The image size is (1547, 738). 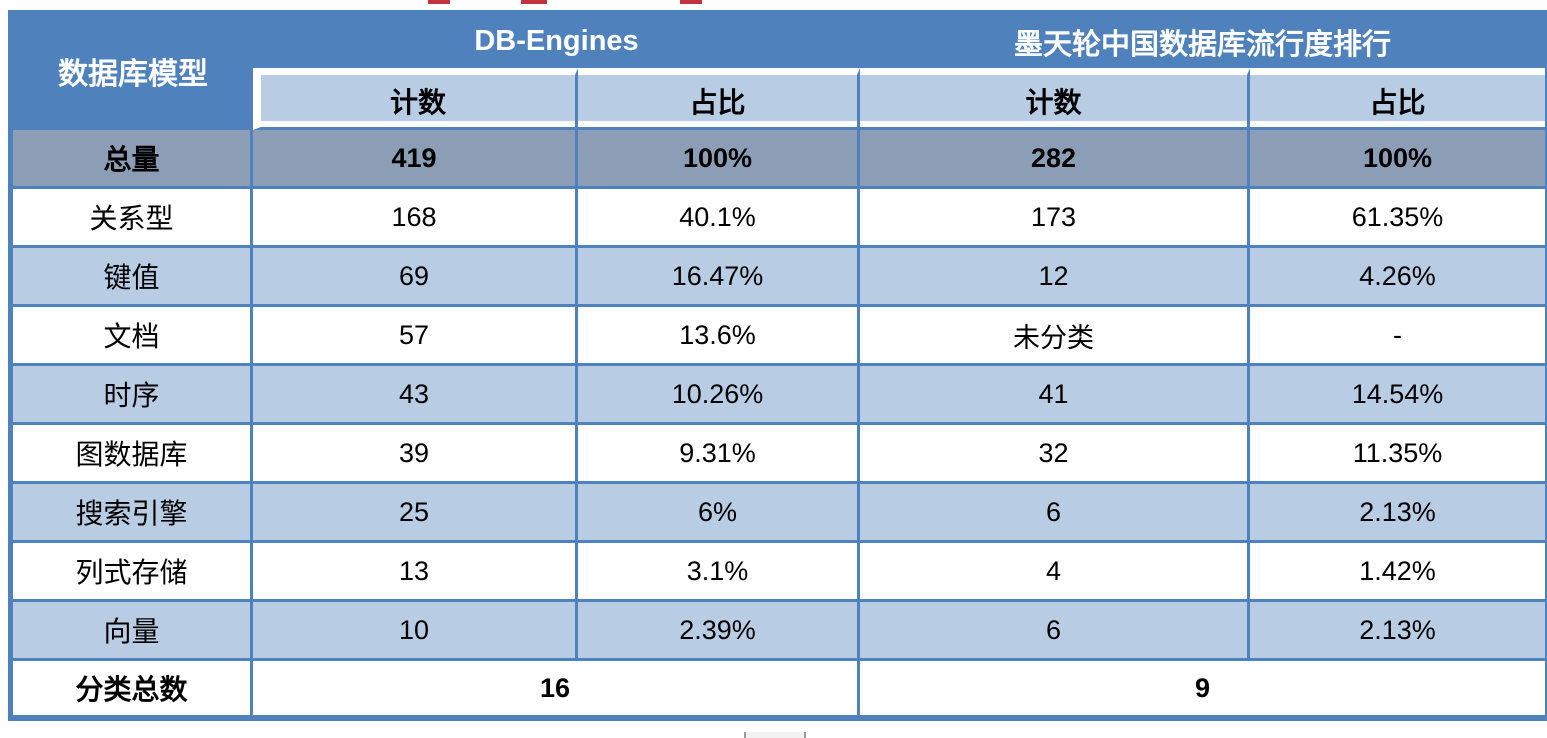 I want to click on row-label: 时序, so click(x=133, y=395).